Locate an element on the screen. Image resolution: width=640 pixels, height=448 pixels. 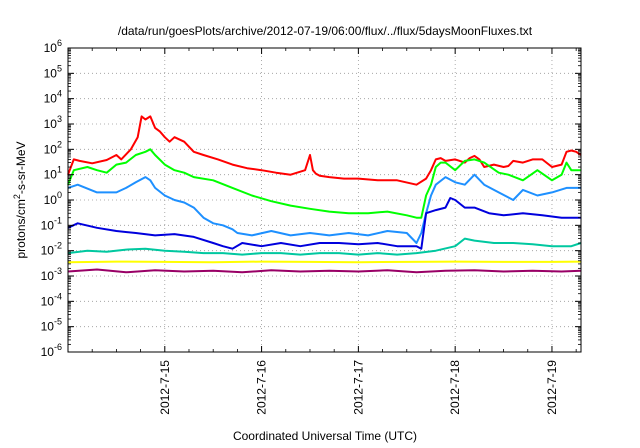
x-tick-label: 2012-7-15 is located at coordinates (165, 387).